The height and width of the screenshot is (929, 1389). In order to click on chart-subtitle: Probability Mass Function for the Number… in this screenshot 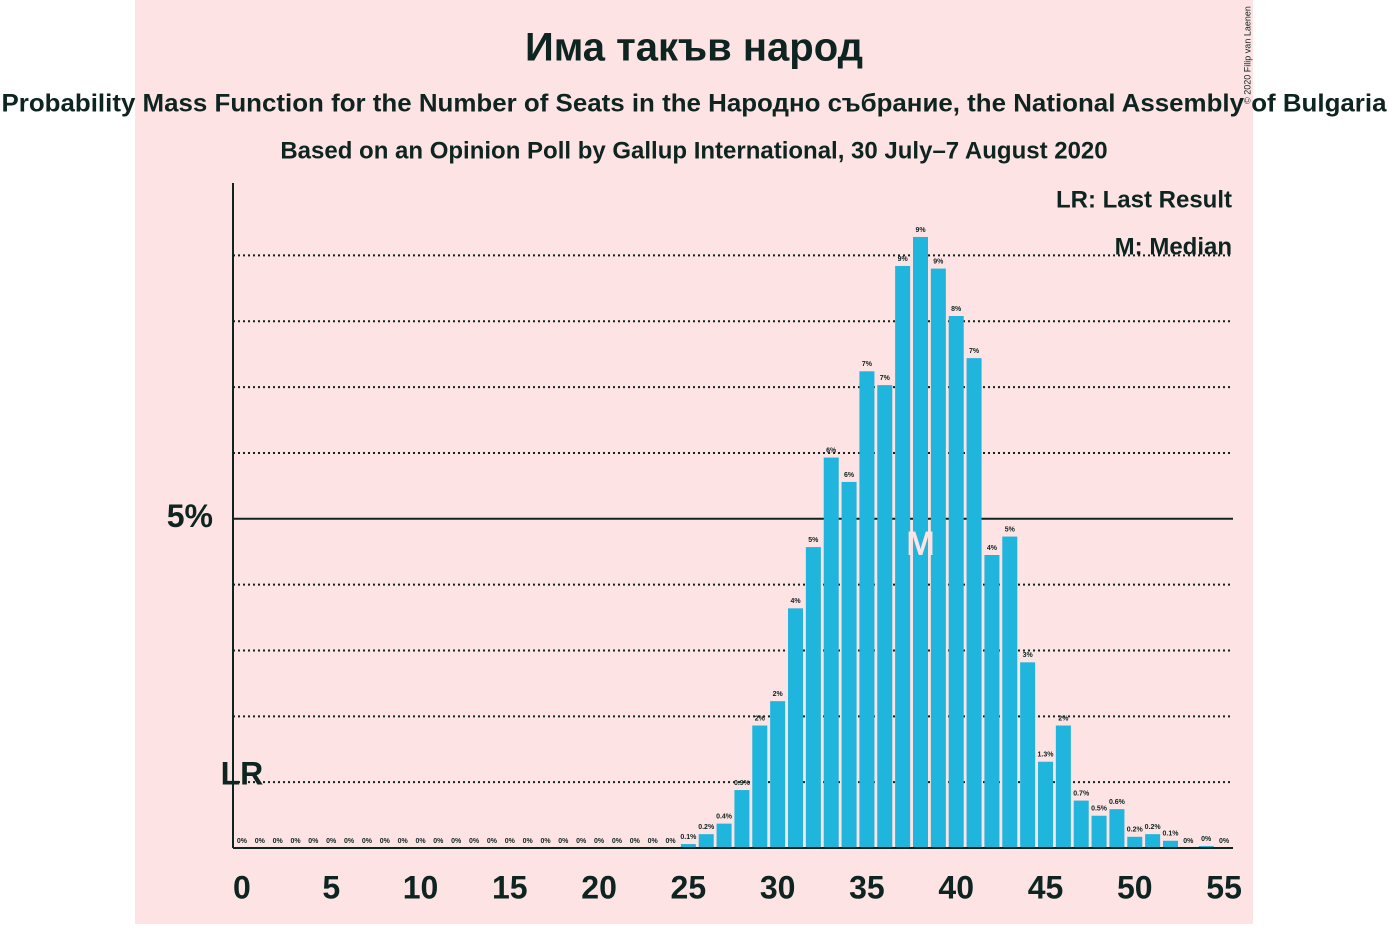, I will do `click(695, 104)`.